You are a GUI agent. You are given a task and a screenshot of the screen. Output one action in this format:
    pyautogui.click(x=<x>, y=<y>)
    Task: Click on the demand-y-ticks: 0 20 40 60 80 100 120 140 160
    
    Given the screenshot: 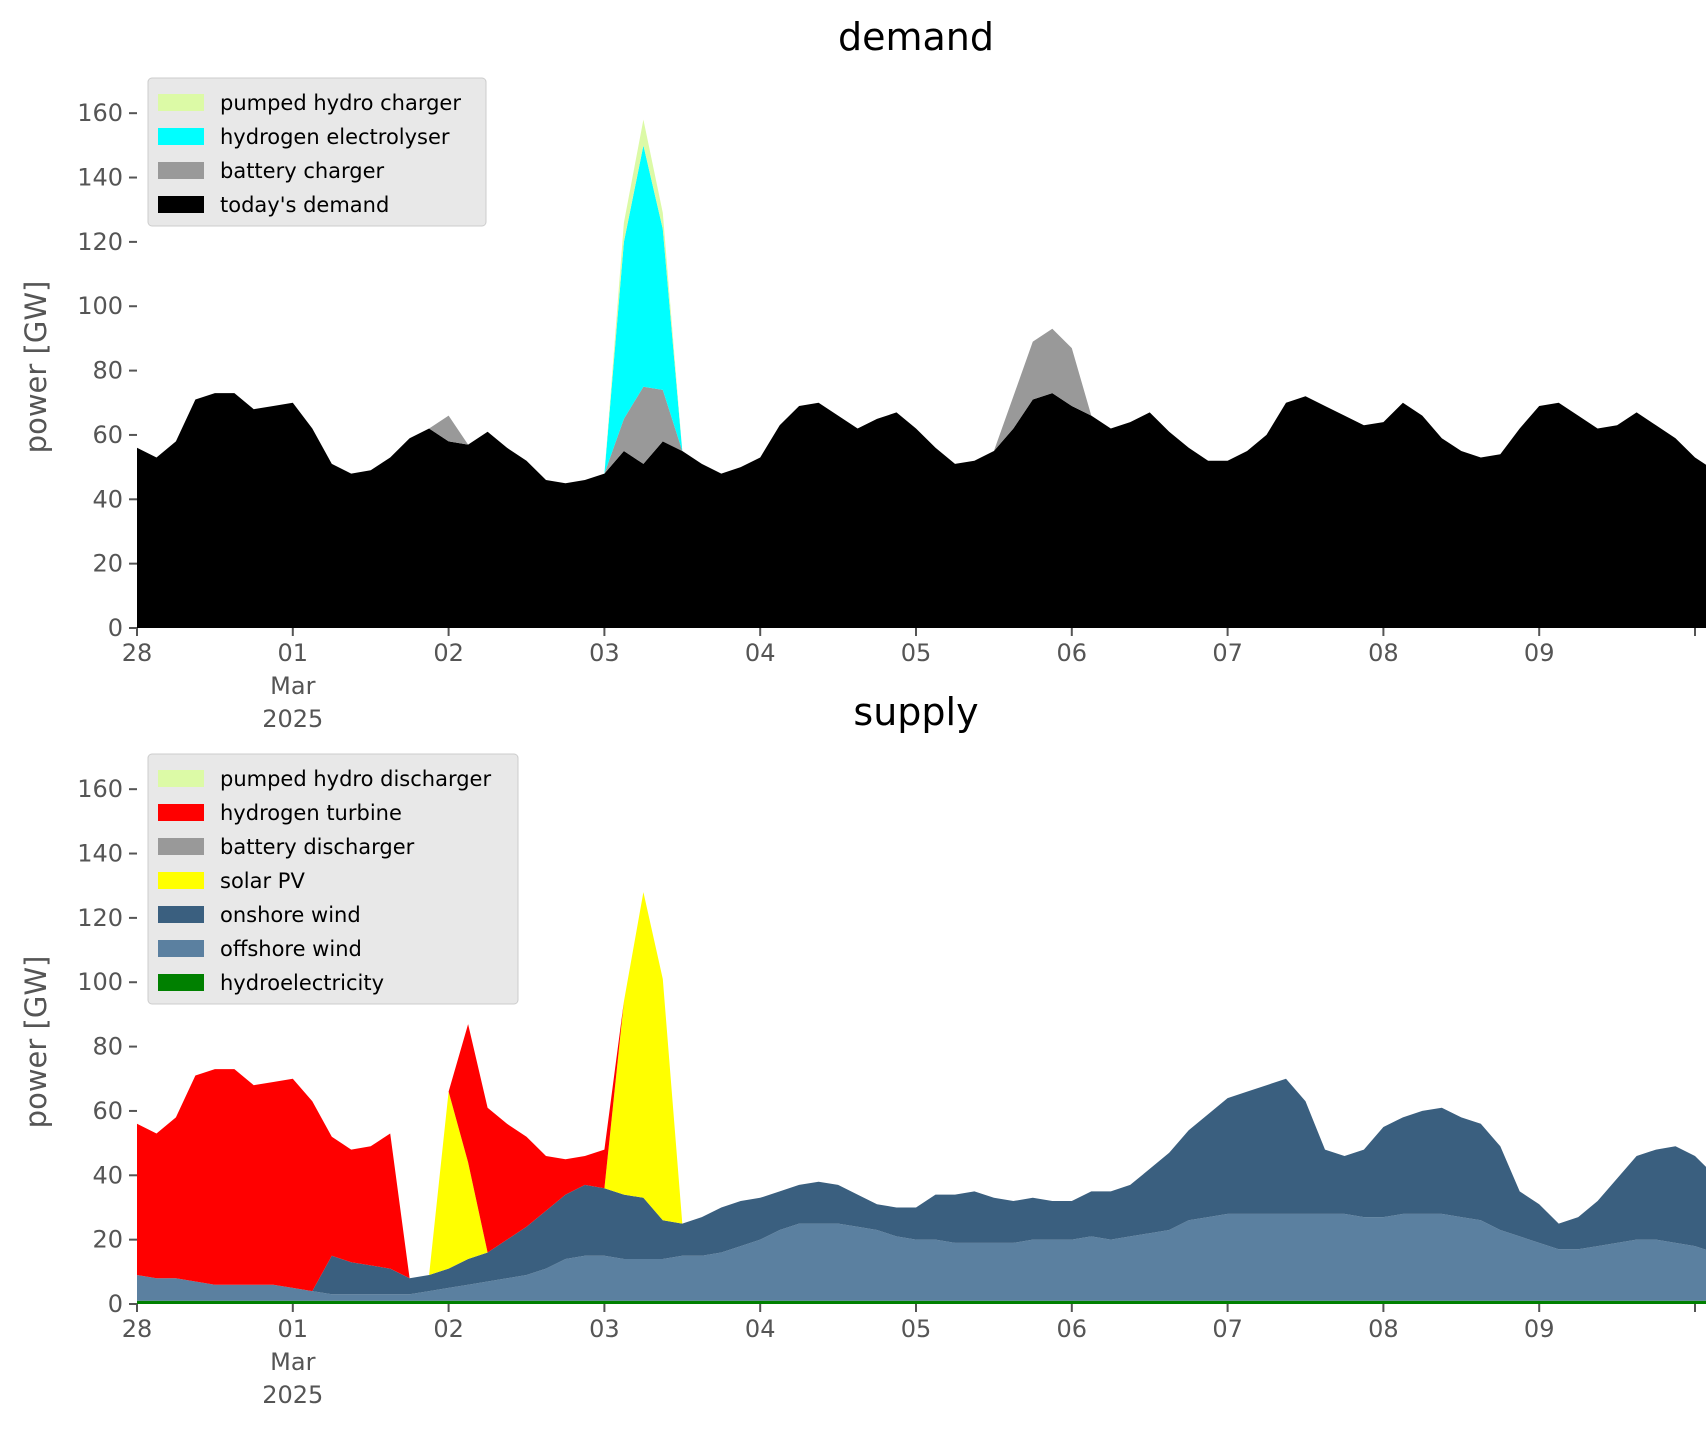 What is the action you would take?
    pyautogui.click(x=107, y=370)
    